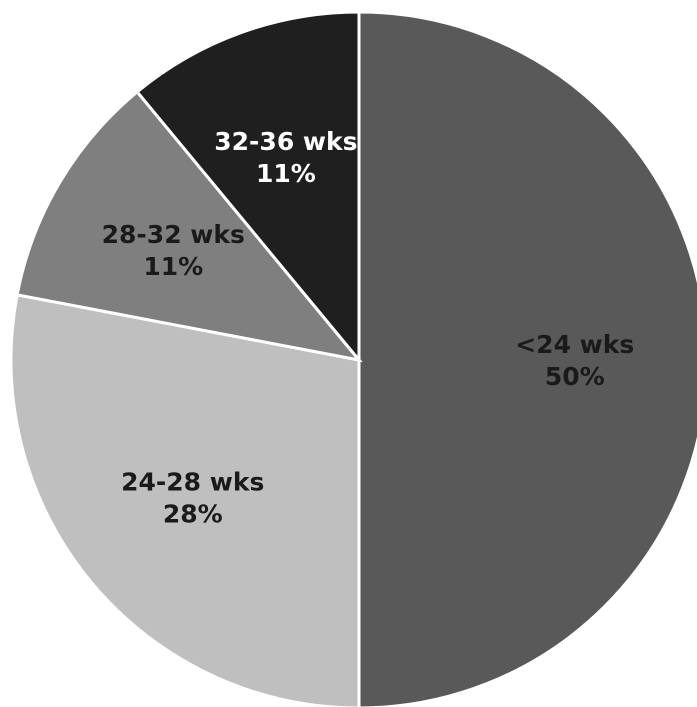 The image size is (697, 707). Describe the element at coordinates (285, 141) in the screenshot. I see `pie-category-label: 32-36 wks` at that location.